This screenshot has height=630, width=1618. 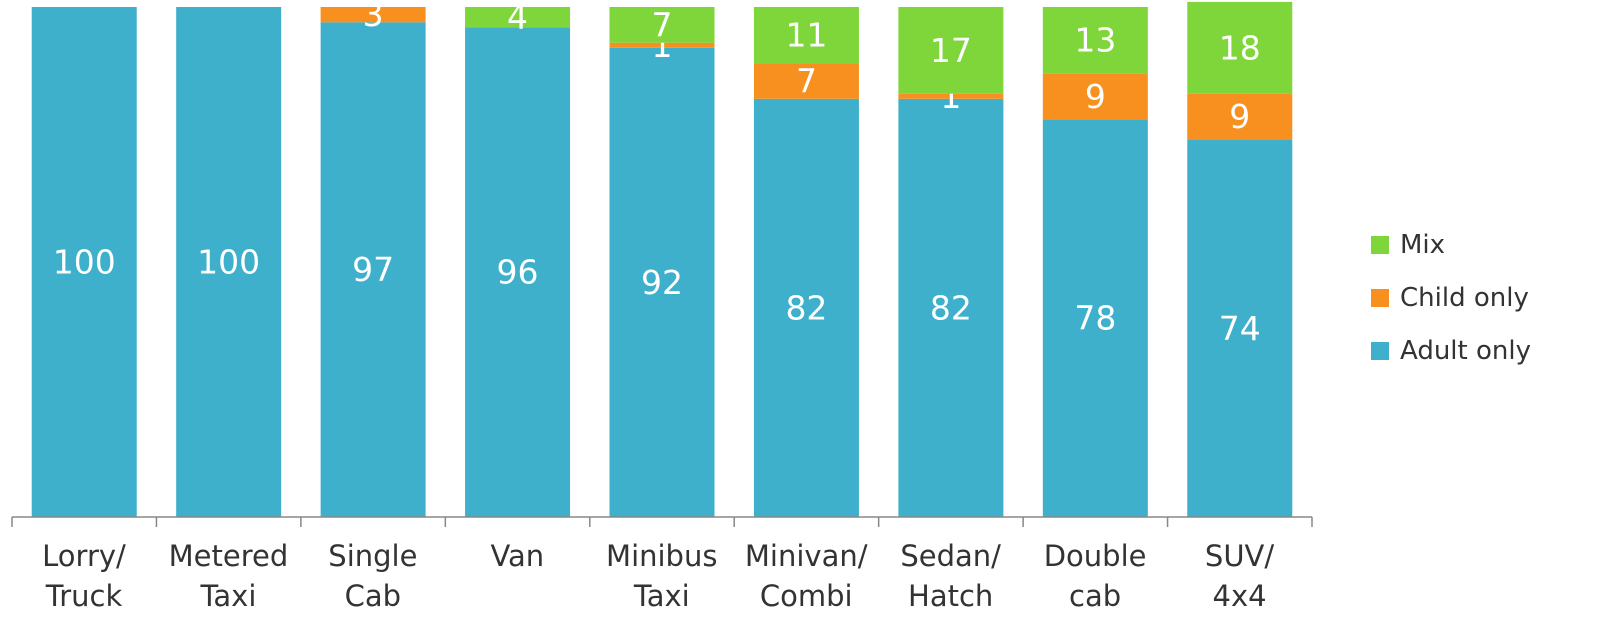 What do you see at coordinates (806, 576) in the screenshot?
I see `x-tick-label: Minivan/ Combi` at bounding box center [806, 576].